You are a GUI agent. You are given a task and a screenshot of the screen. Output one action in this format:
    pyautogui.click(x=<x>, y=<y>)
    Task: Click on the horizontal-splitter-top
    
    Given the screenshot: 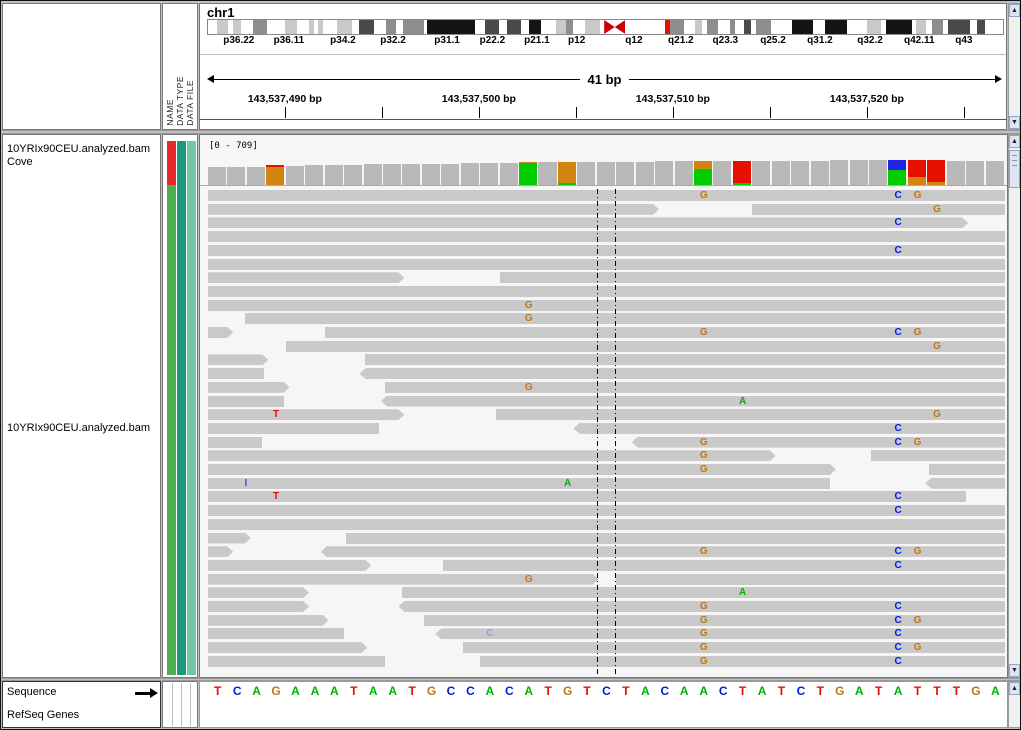 What is the action you would take?
    pyautogui.click(x=510, y=132)
    